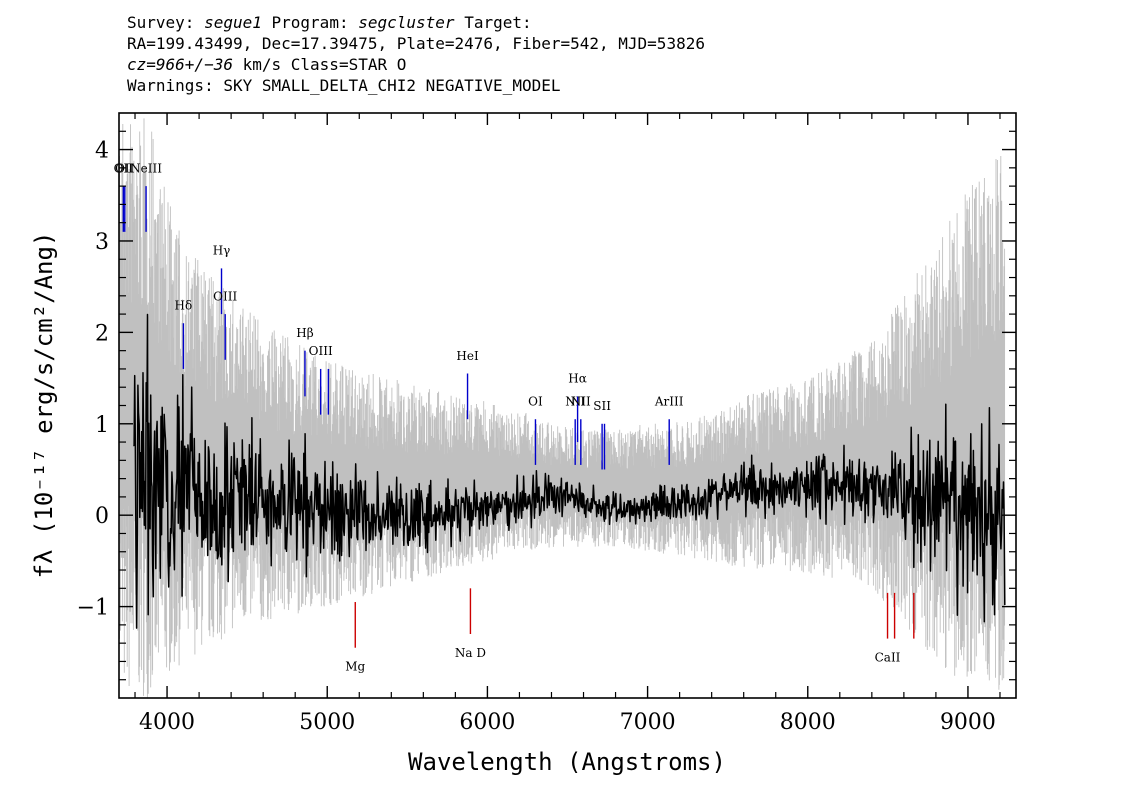 Image resolution: width=1134 pixels, height=810 pixels. Describe the element at coordinates (146, 168) in the screenshot. I see `emission-line-label: NeIII` at that location.